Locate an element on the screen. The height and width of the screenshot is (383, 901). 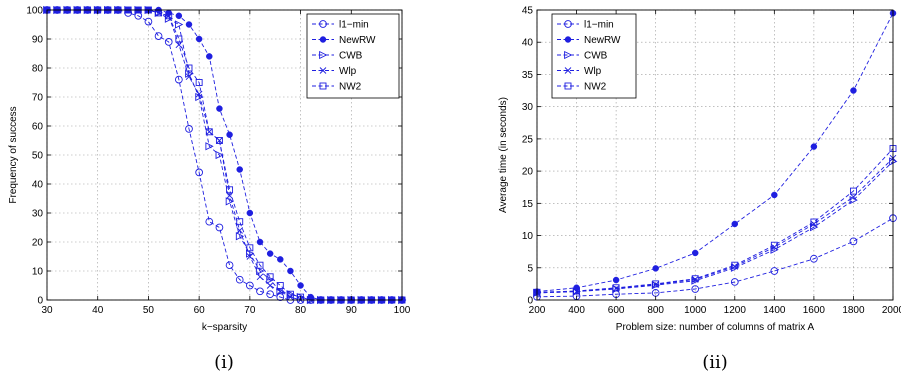
x-tick-label: 400 is located at coordinates (576, 310).